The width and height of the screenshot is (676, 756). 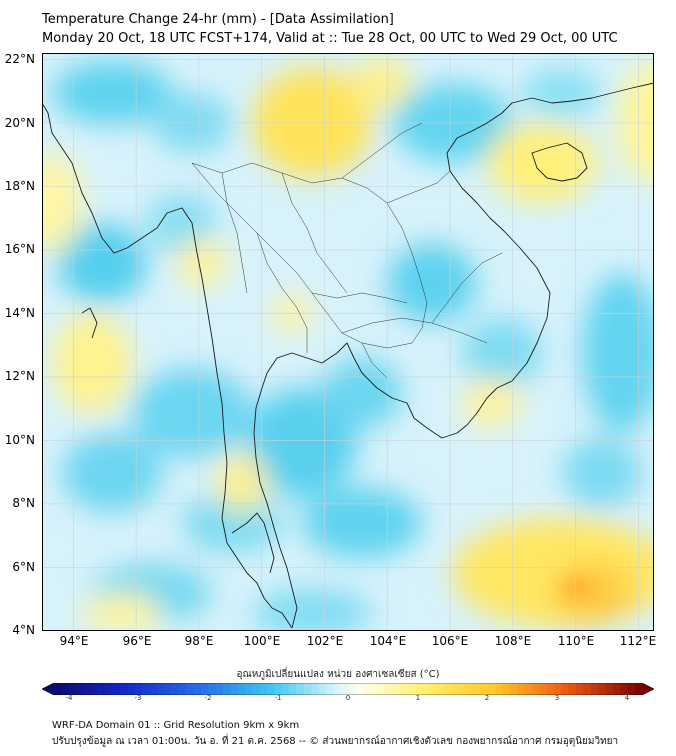 I want to click on lat-tick-label: 16°N, so click(x=19, y=249).